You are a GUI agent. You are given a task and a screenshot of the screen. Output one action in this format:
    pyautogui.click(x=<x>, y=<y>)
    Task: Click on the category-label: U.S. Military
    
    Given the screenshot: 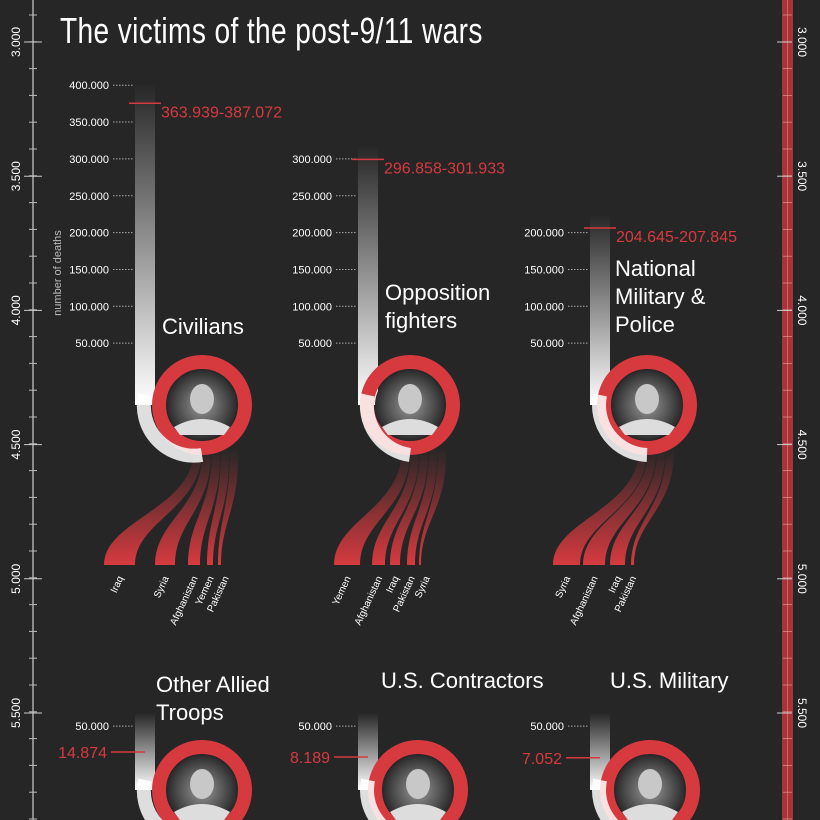 What is the action you would take?
    pyautogui.click(x=669, y=680)
    